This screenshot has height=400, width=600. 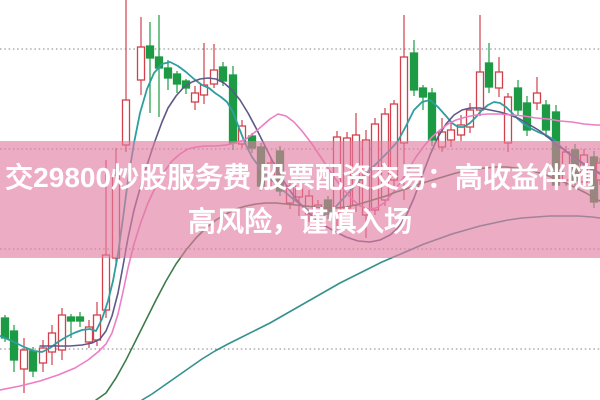 What do you see at coordinates (299, 221) in the screenshot?
I see `banner-text-line-2: 高风险，谨慎入场` at bounding box center [299, 221].